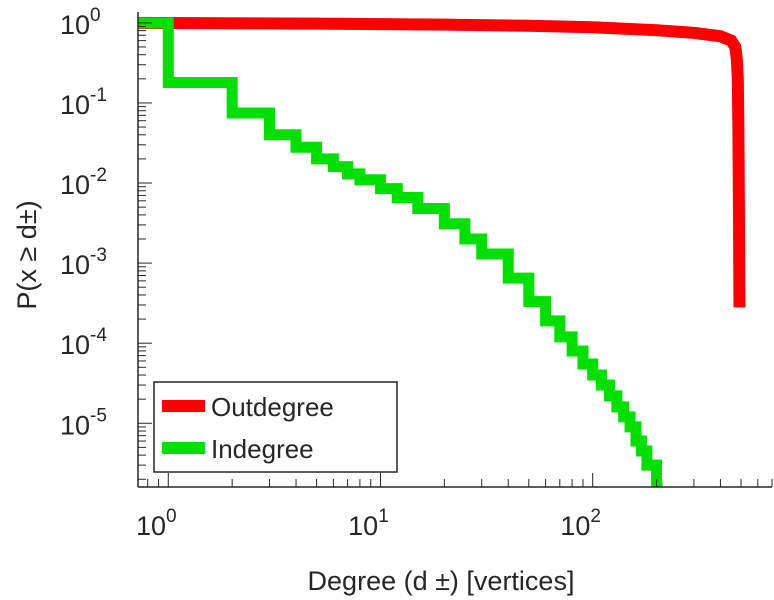 This screenshot has width=774, height=600. I want to click on y-tick-label: 10⁻³, so click(83, 262).